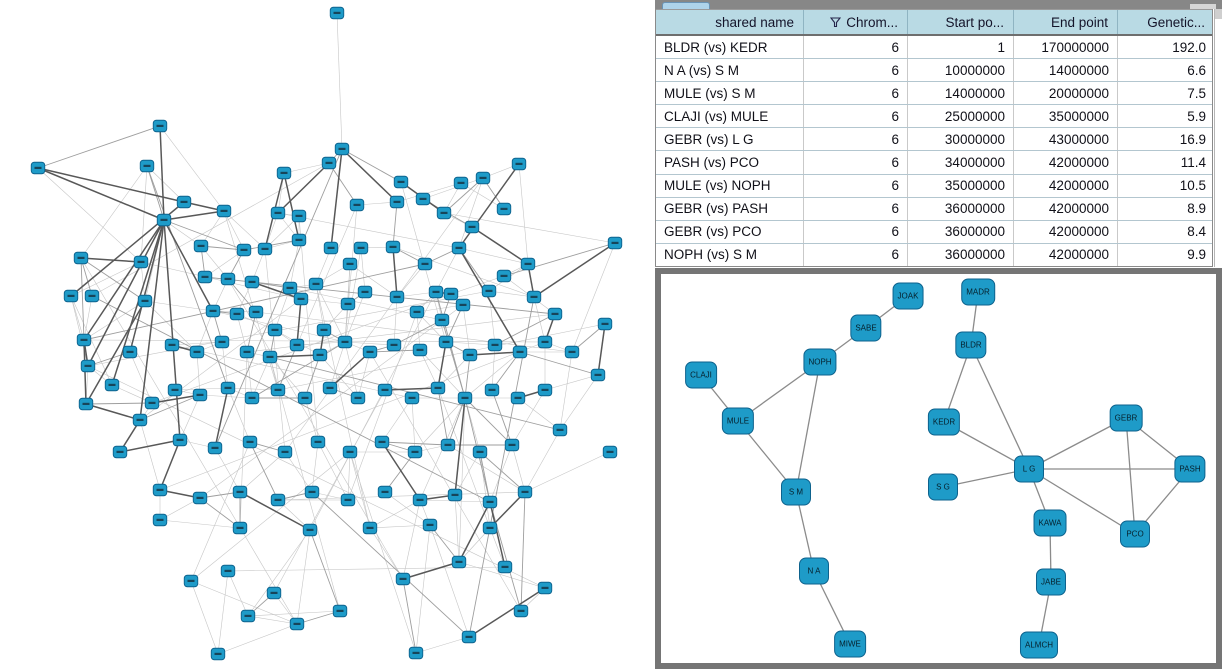 The height and width of the screenshot is (669, 1222). I want to click on network-node-S-G: S G, so click(943, 487).